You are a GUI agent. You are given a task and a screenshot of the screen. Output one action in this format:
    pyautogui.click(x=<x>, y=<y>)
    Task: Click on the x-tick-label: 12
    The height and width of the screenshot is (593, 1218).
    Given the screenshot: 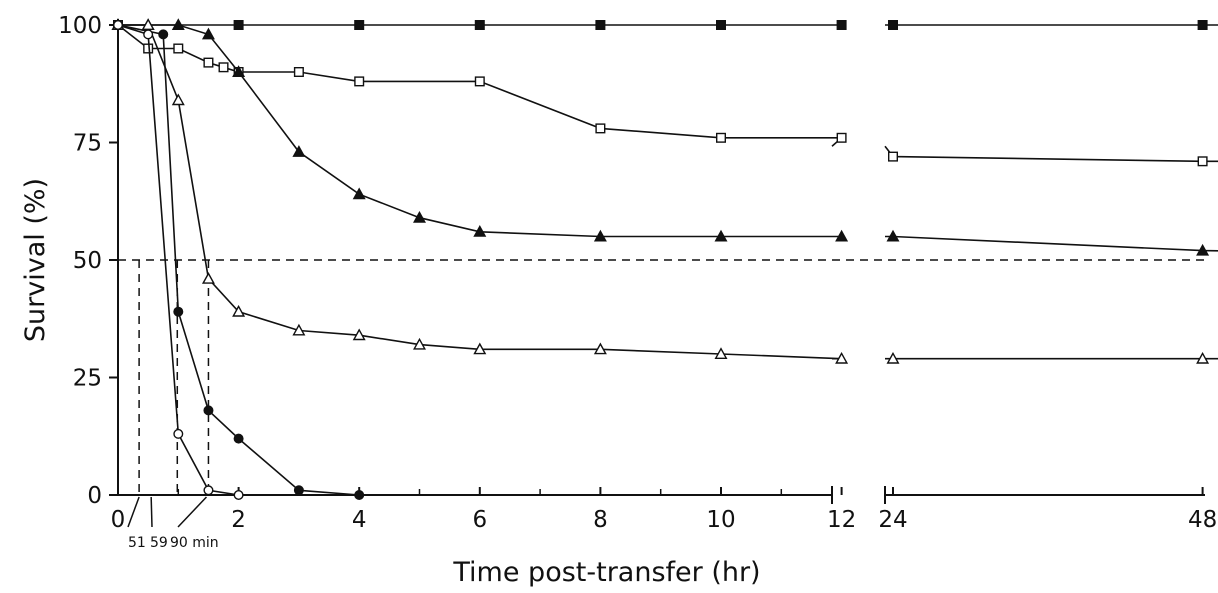 What is the action you would take?
    pyautogui.click(x=841, y=520)
    